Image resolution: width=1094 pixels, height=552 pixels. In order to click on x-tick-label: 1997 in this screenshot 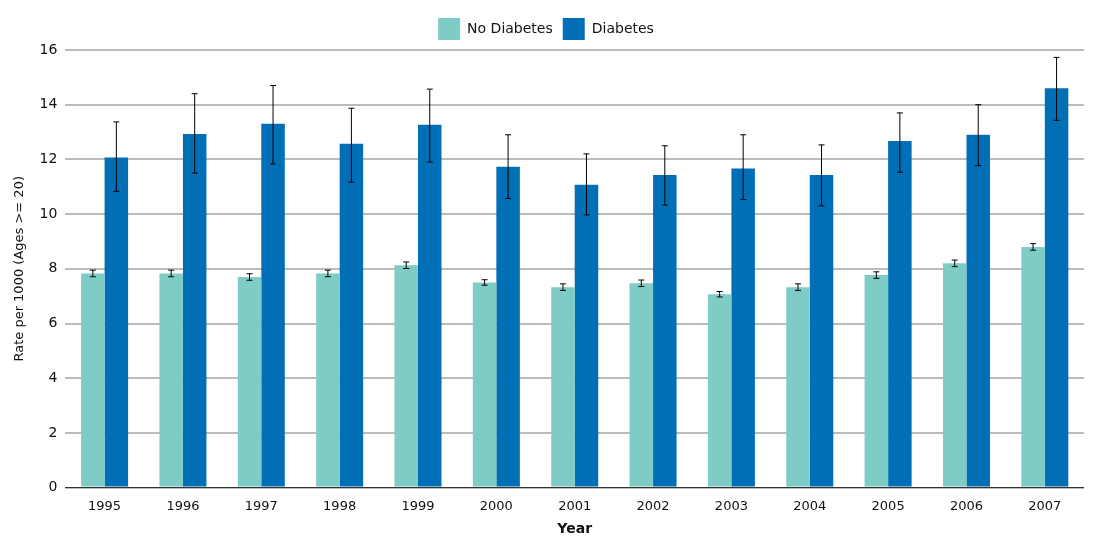, I will do `click(261, 505)`.